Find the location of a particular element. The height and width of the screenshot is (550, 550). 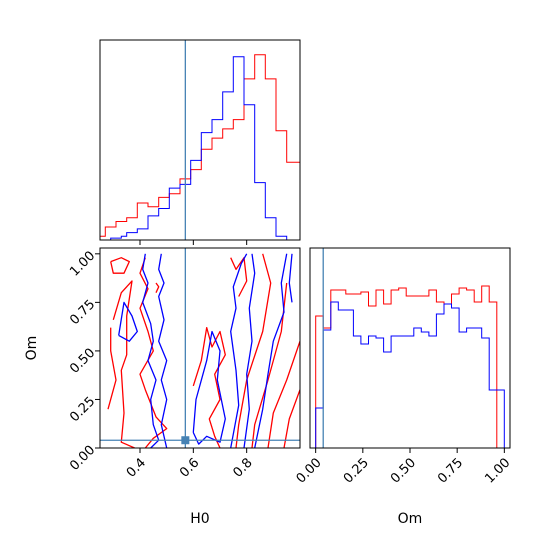

contour-frame is located at coordinates (200, 348).